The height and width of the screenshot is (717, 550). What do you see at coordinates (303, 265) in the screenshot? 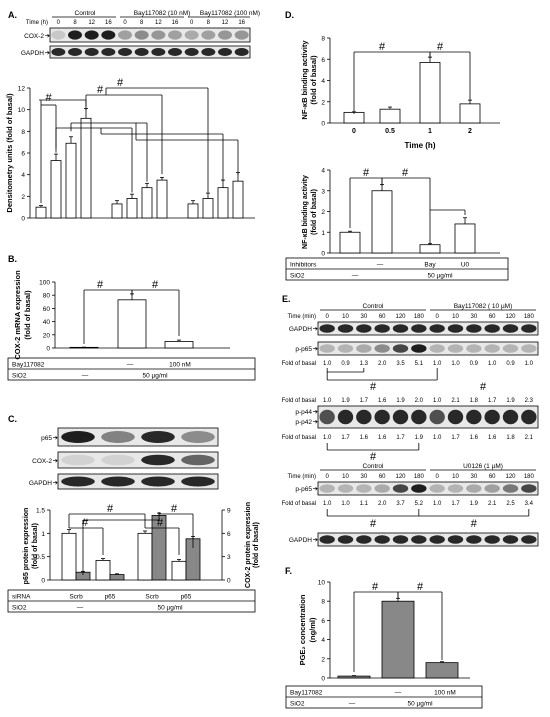
I see `panel-d-row-label: Inhibitors` at bounding box center [303, 265].